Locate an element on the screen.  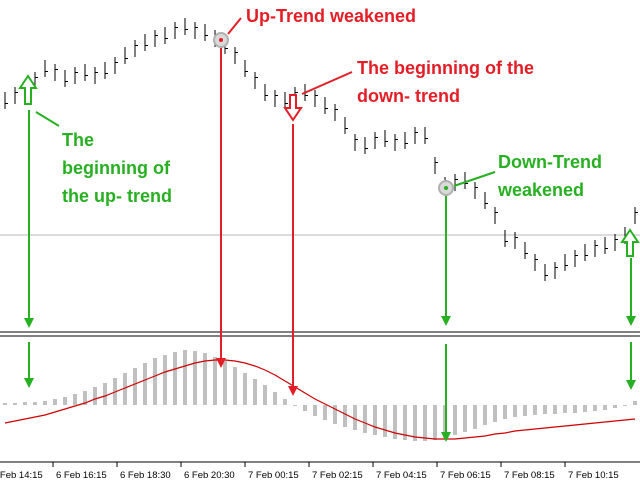
x-tick-label: 7 Feb 02:15 is located at coordinates (337, 475).